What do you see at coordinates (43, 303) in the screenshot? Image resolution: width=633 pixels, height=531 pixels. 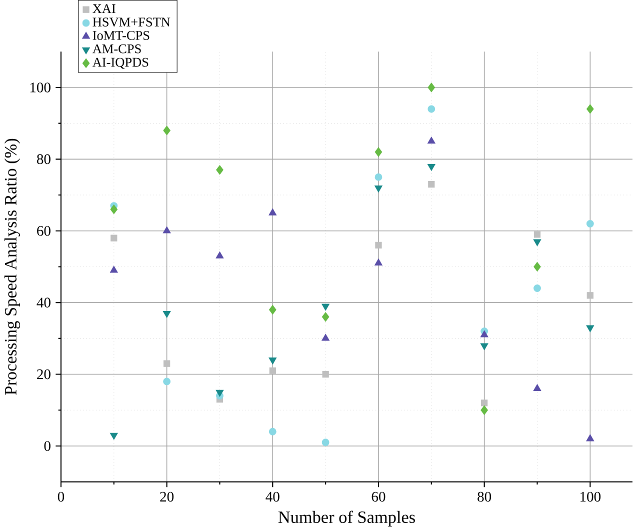 I see `y-tick-label: 40` at bounding box center [43, 303].